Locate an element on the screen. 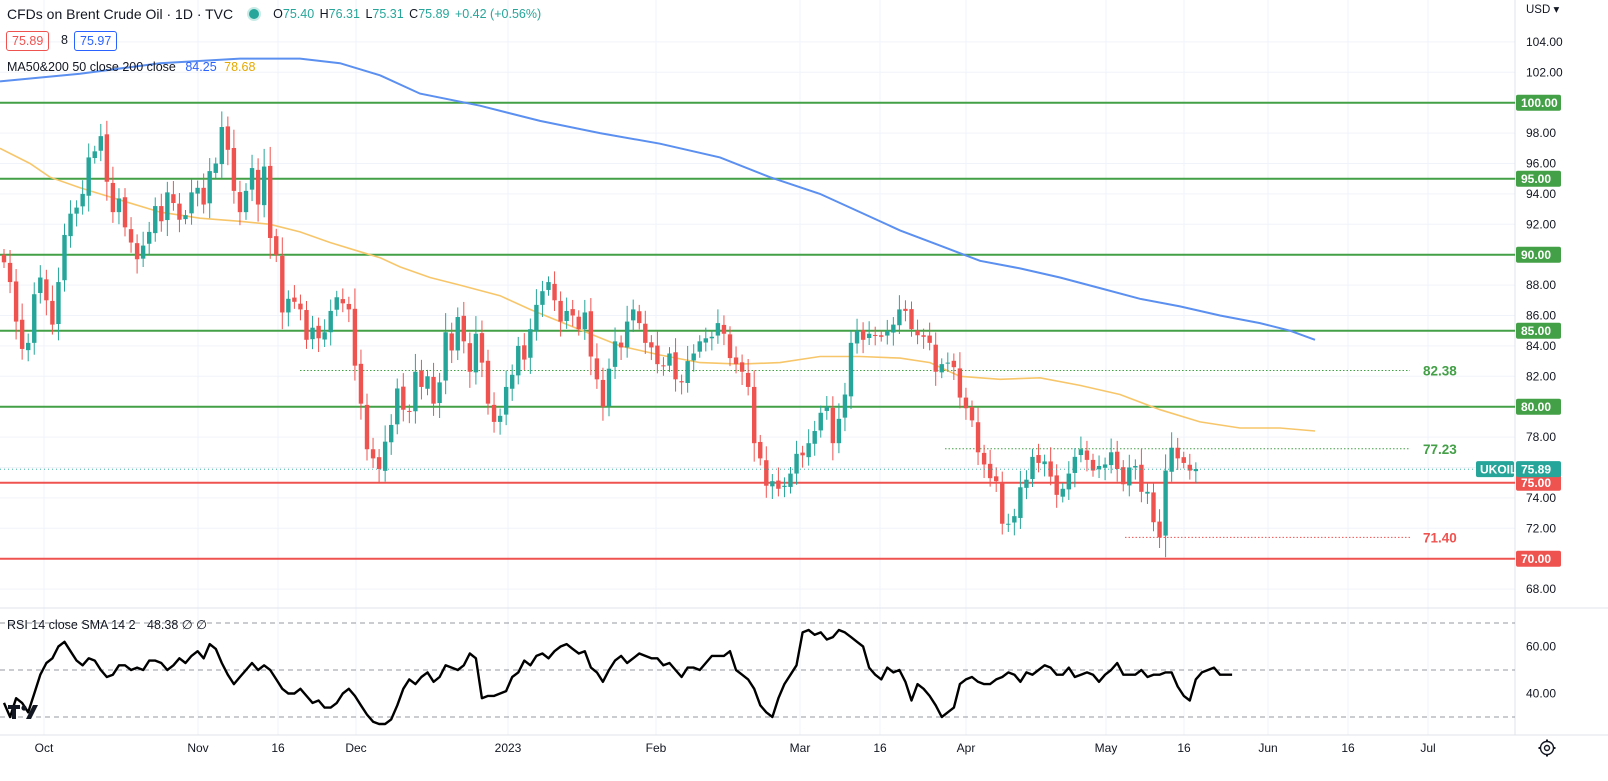 The image size is (1608, 781). price-tick-label: 72.00 is located at coordinates (1541, 528).